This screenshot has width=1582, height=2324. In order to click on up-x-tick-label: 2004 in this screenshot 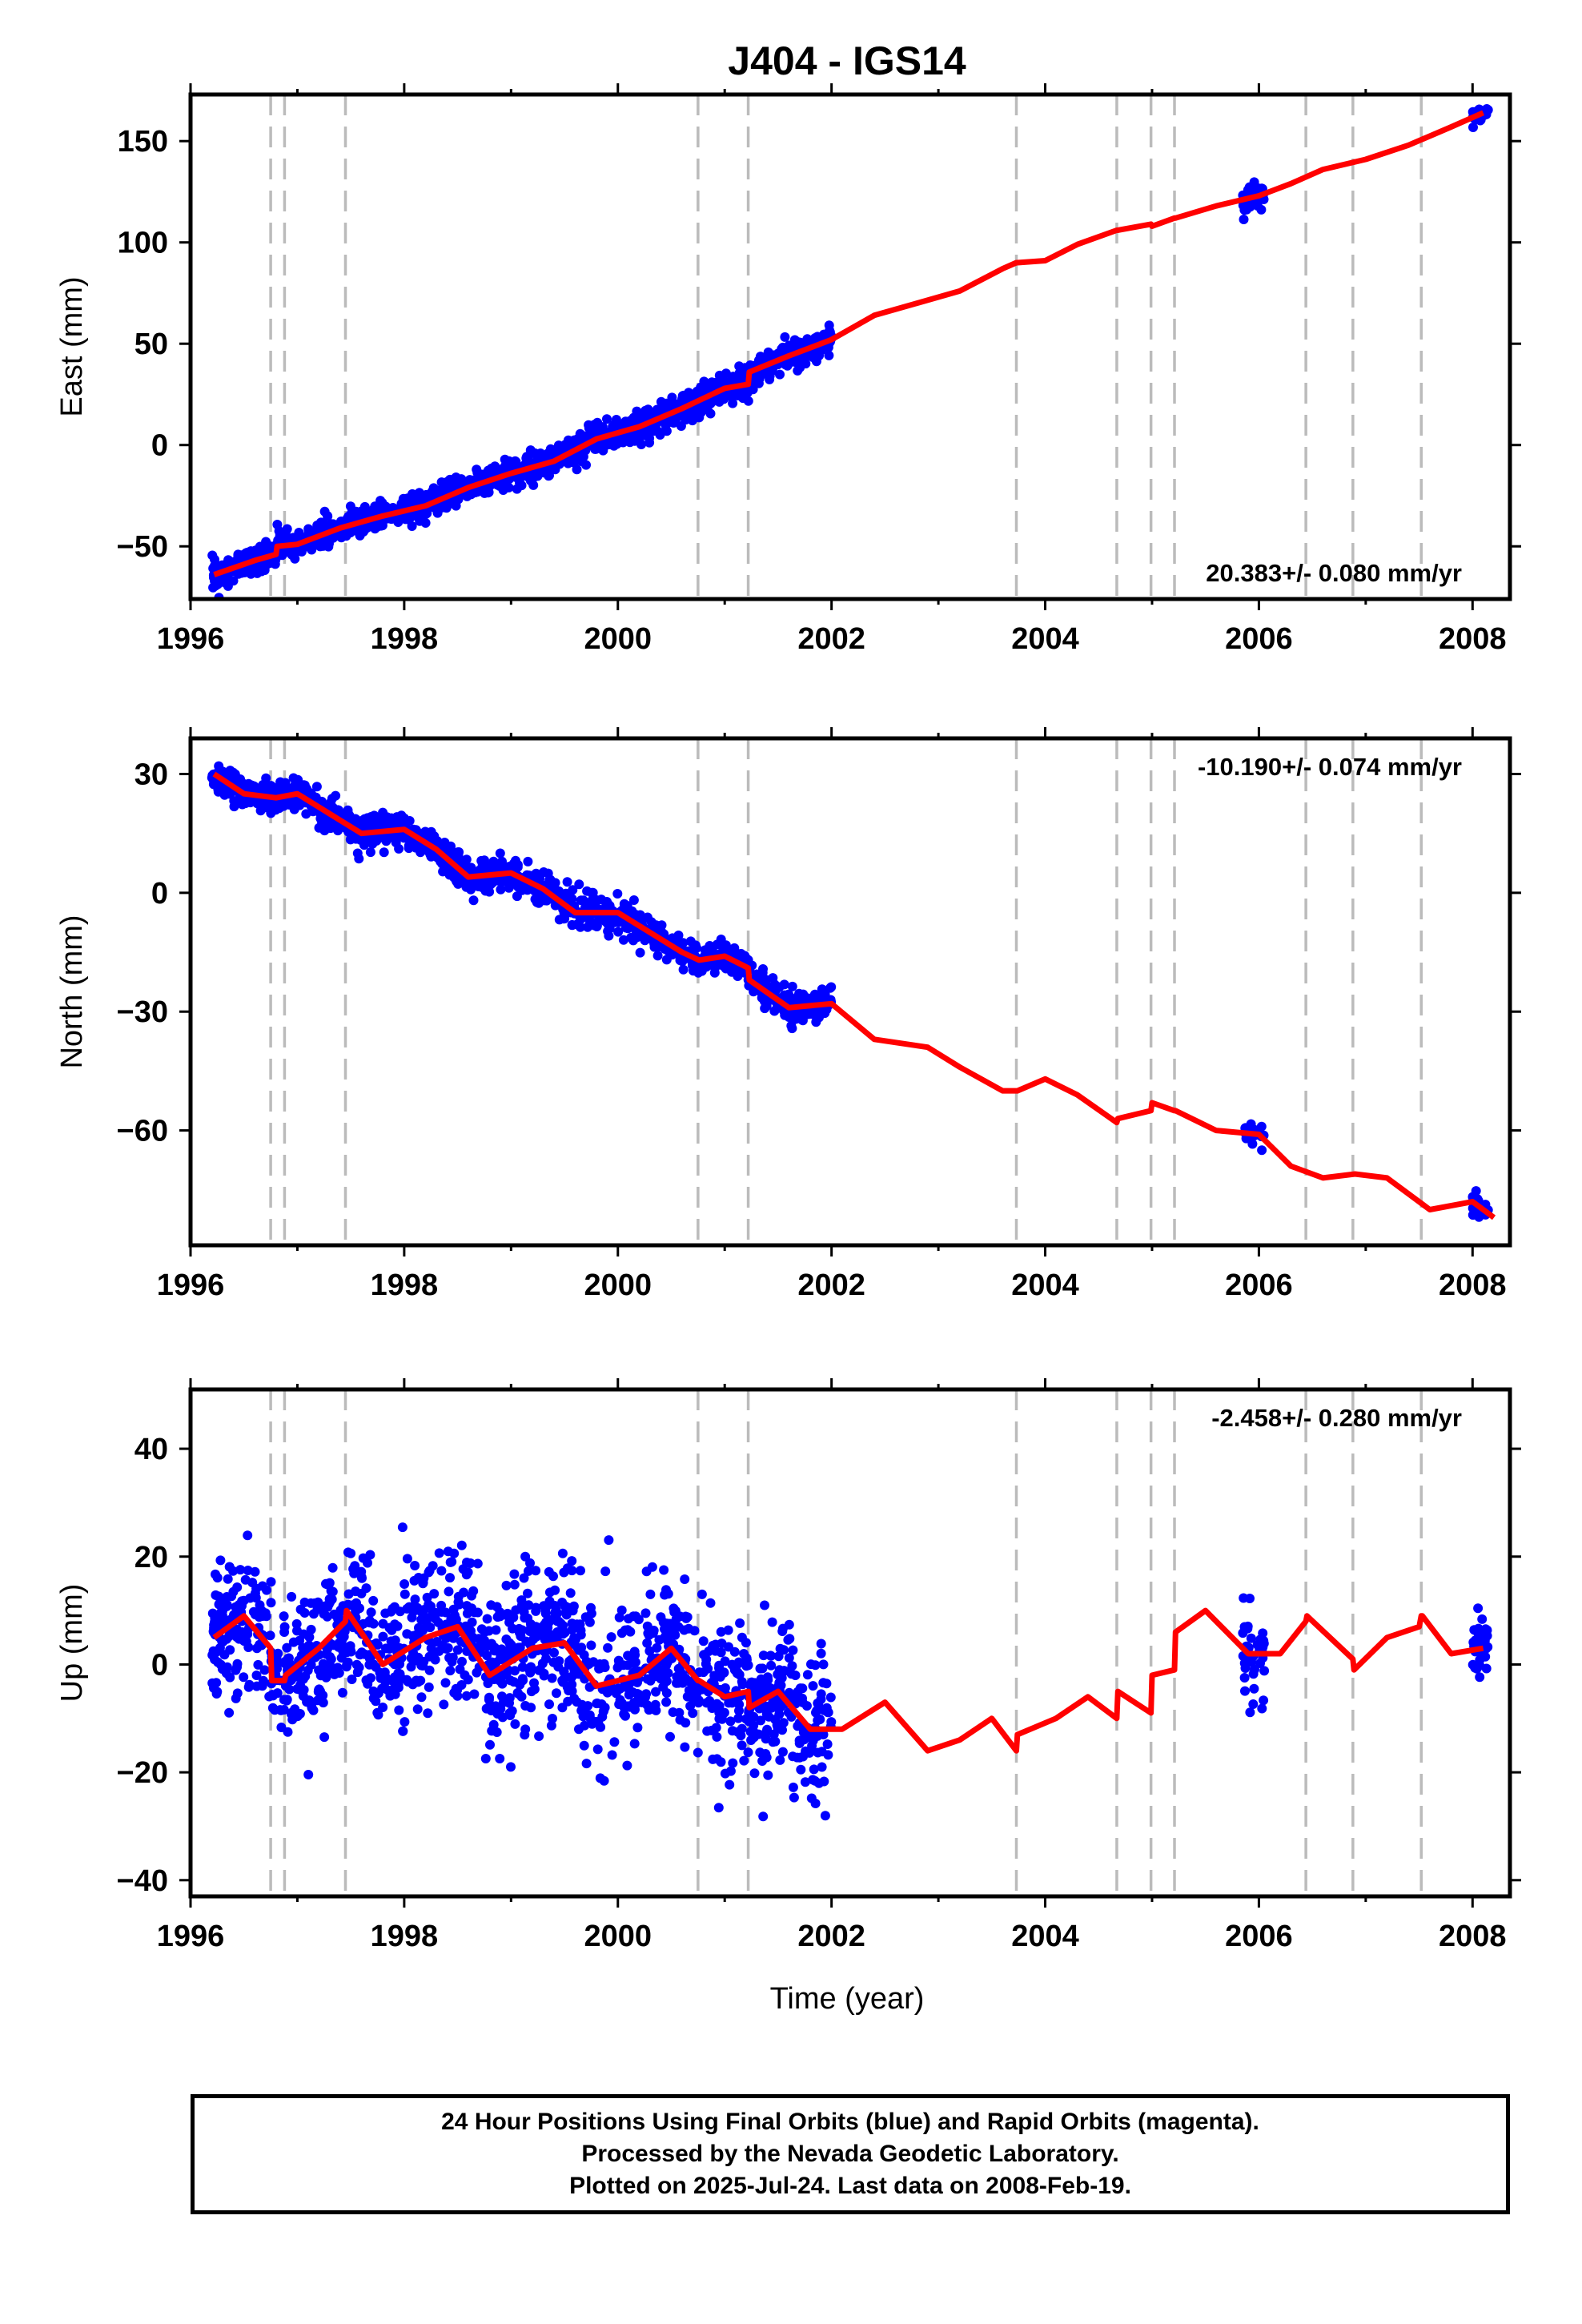, I will do `click(1045, 1936)`.